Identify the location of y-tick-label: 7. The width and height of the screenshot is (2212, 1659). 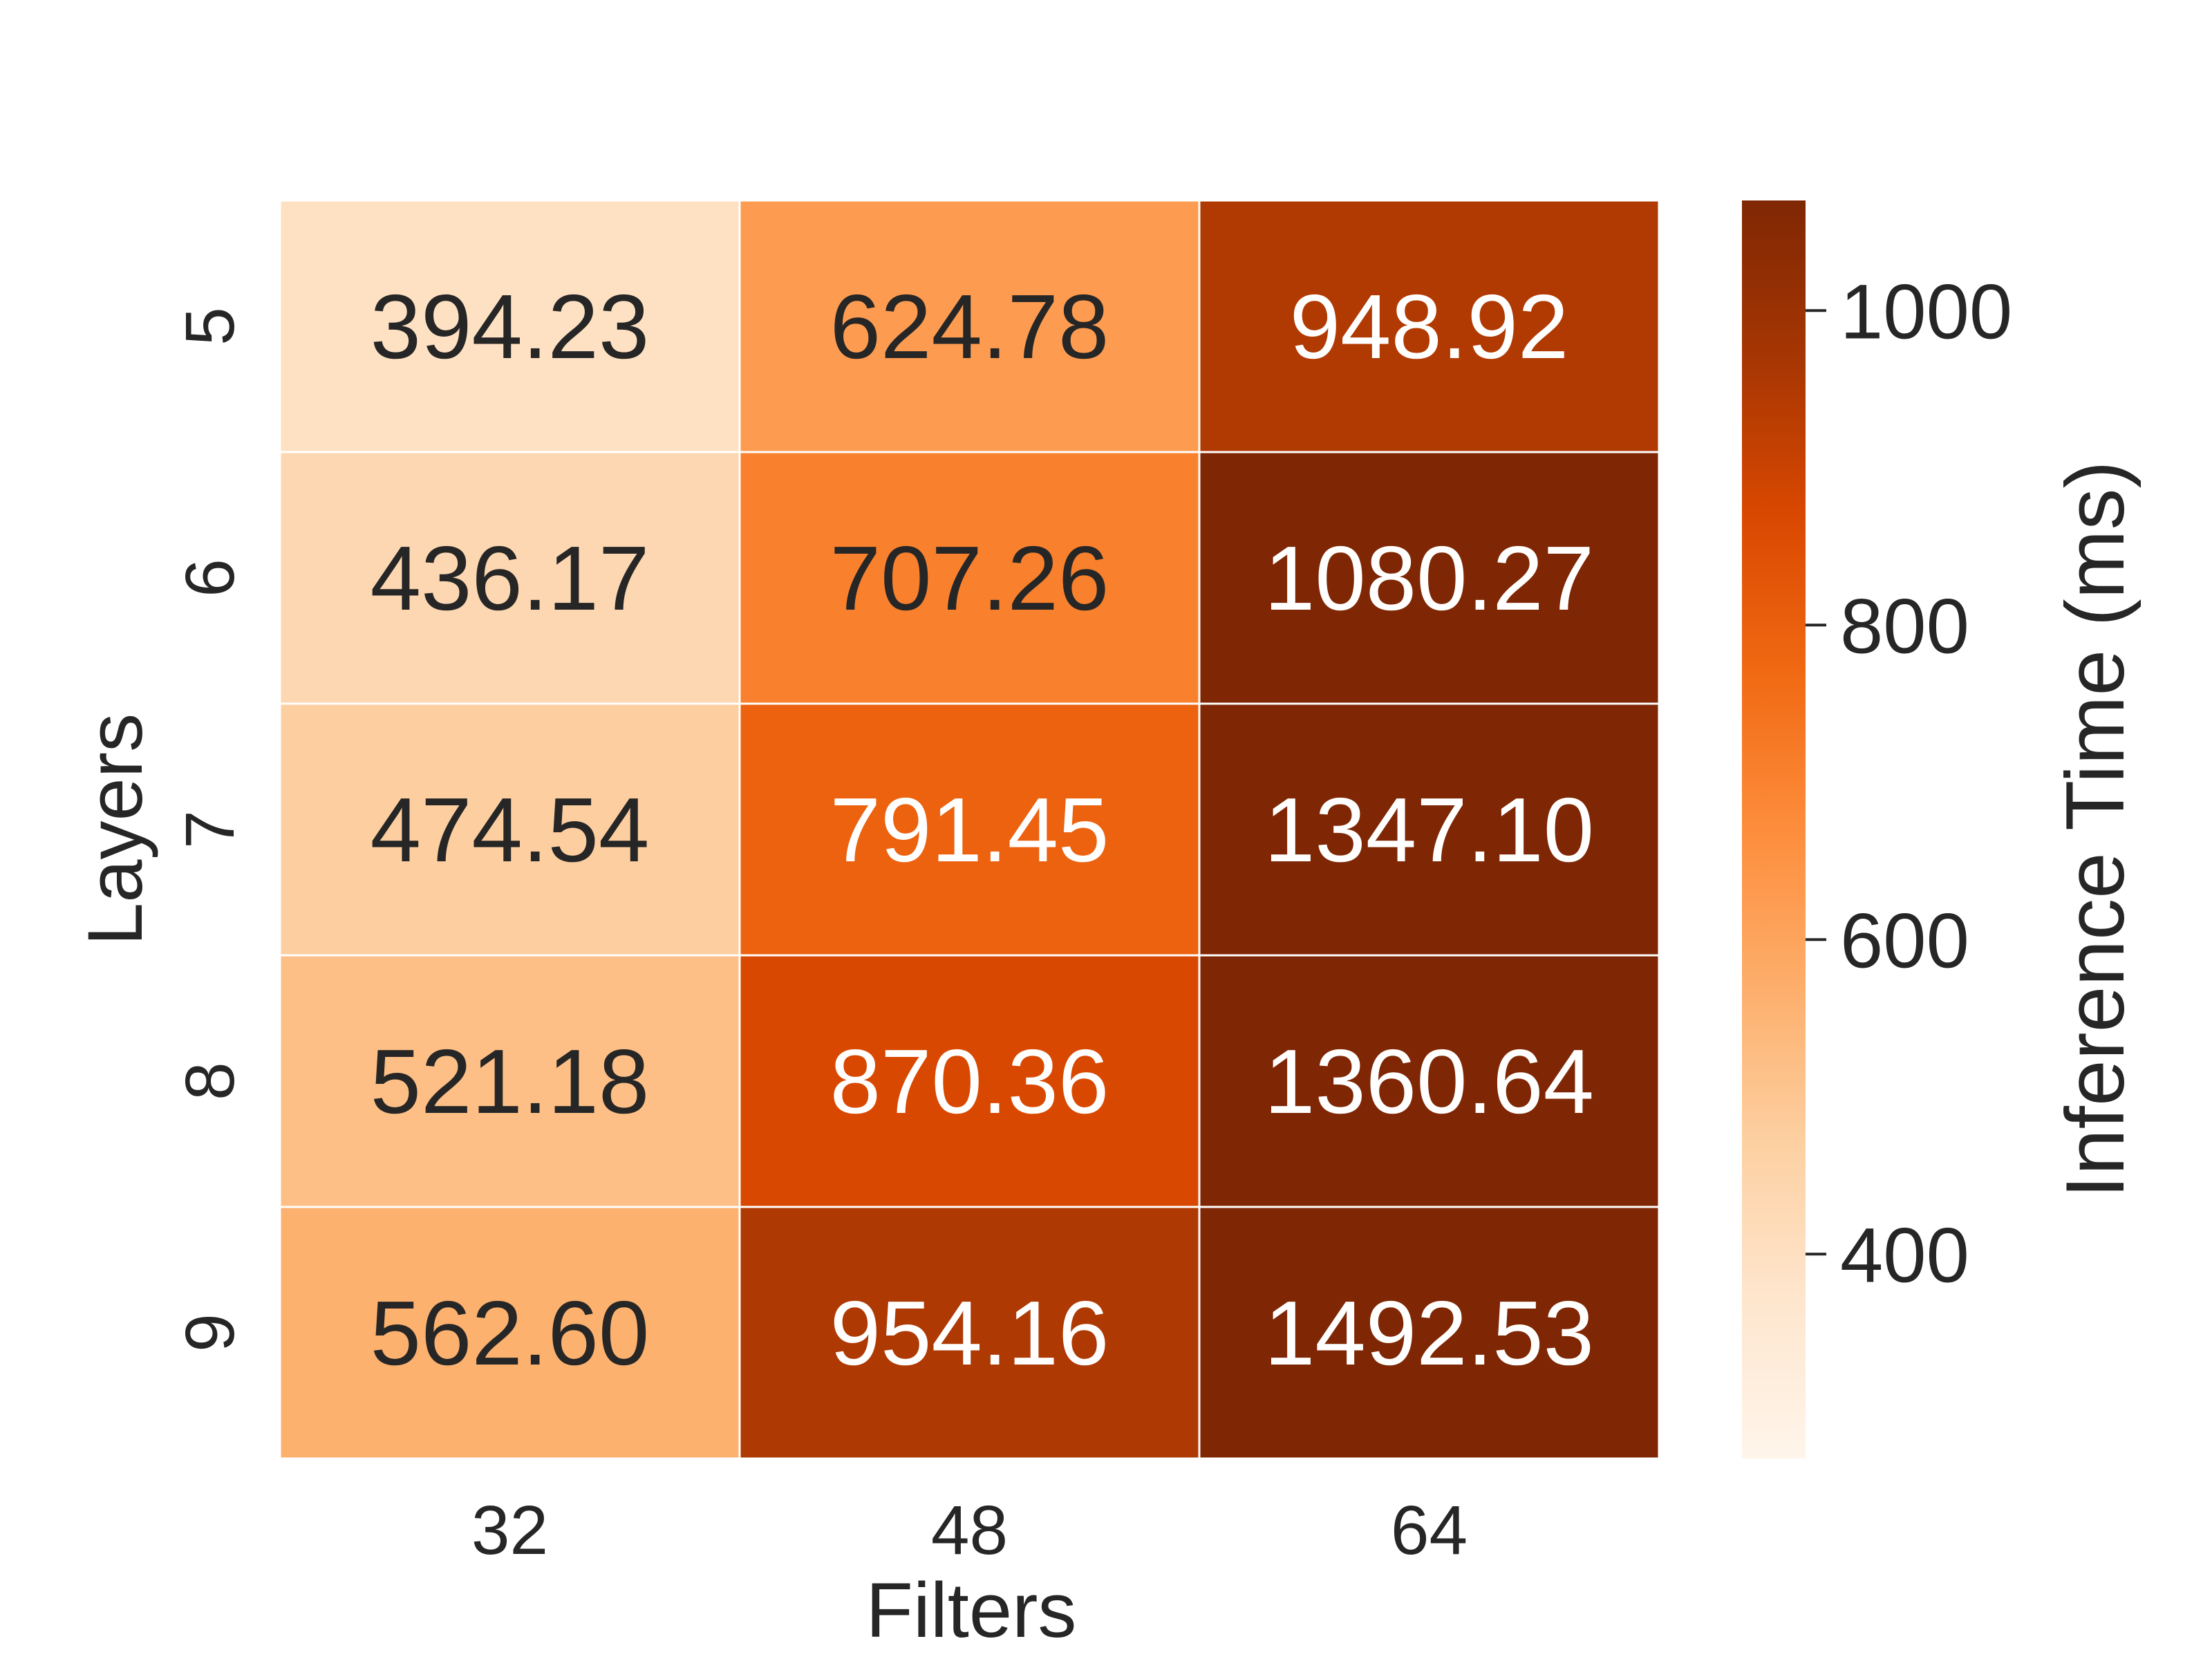
(210, 829).